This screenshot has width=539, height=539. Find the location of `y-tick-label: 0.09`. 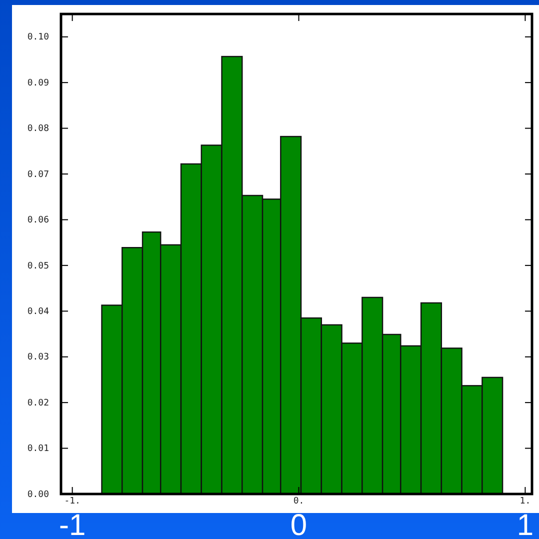

y-tick-label: 0.09 is located at coordinates (38, 83).